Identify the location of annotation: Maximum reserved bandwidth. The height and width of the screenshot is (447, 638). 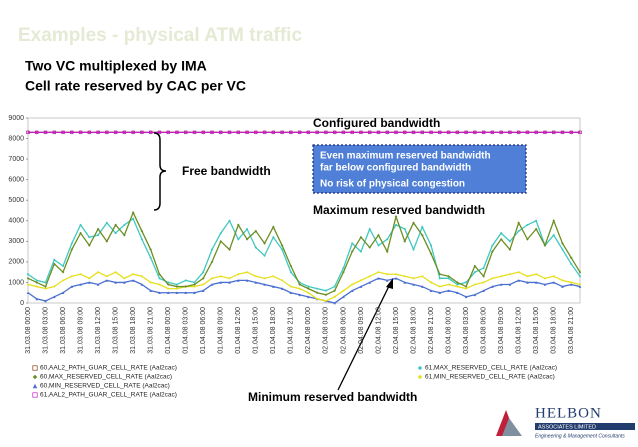
(399, 210).